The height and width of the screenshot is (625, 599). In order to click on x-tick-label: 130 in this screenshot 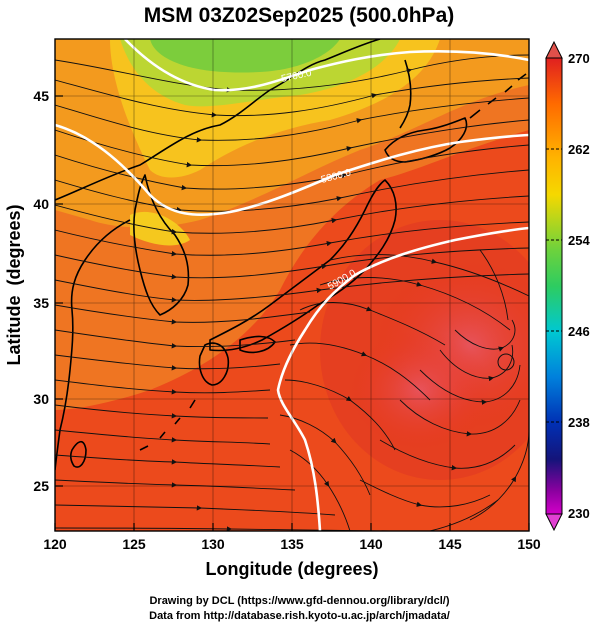, I will do `click(213, 544)`.